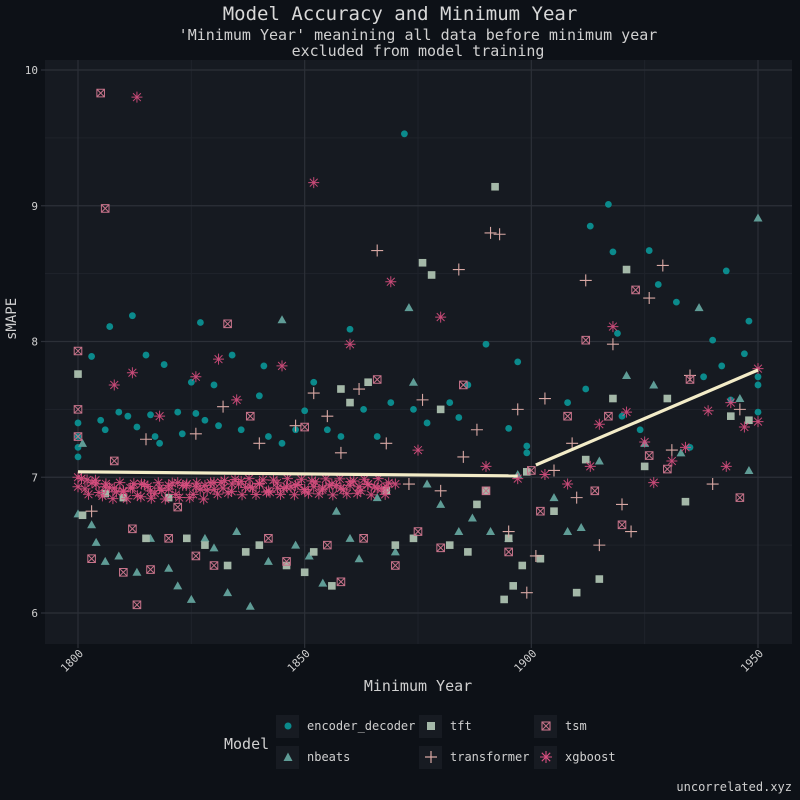 The width and height of the screenshot is (800, 800). What do you see at coordinates (34, 342) in the screenshot?
I see `y-tick-label: 8` at bounding box center [34, 342].